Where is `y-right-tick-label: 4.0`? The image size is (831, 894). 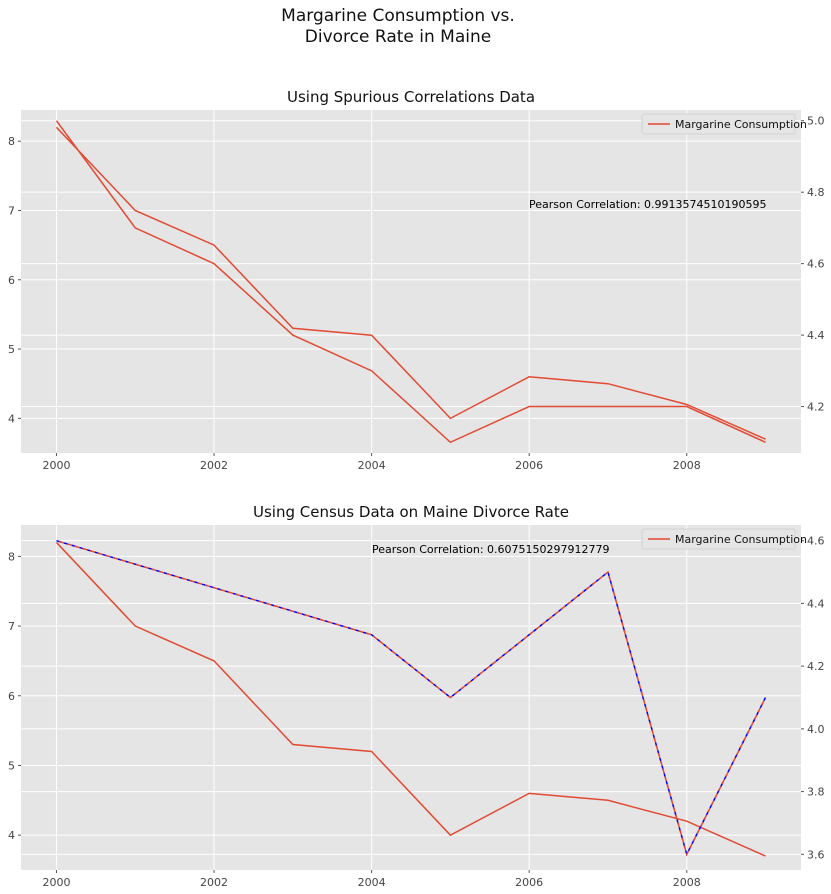
y-right-tick-label: 4.0 is located at coordinates (816, 729).